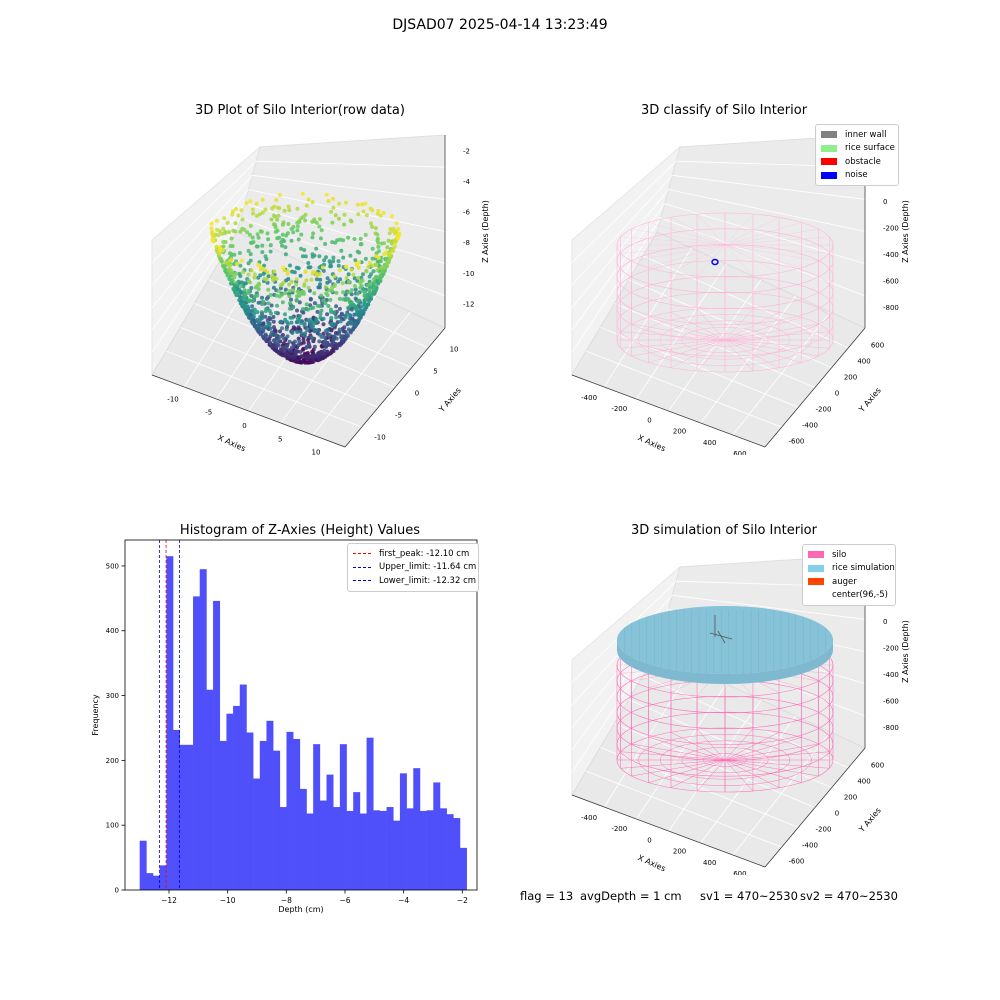 The image size is (1000, 1000). I want to click on p2-xtick-label: -400, so click(589, 398).